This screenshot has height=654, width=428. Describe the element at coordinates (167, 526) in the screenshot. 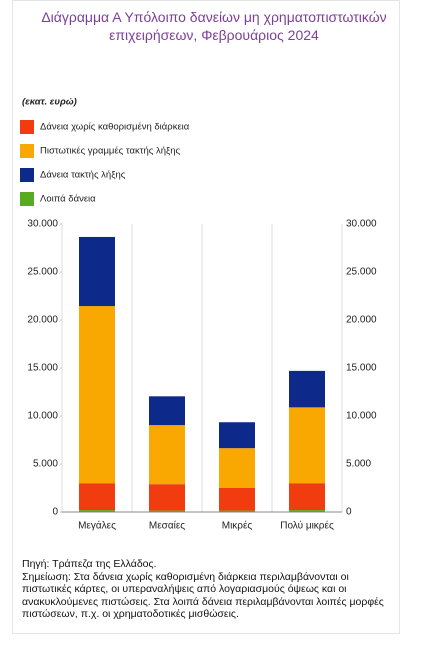

I see `x-tick-label: Μεσαίες` at that location.